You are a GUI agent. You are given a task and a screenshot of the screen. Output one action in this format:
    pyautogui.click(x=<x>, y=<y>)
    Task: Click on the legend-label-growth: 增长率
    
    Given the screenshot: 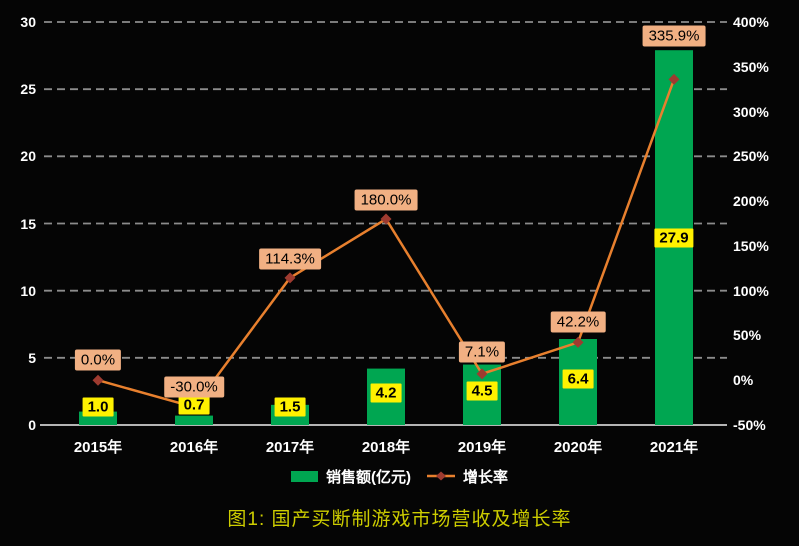 What is the action you would take?
    pyautogui.click(x=485, y=477)
    